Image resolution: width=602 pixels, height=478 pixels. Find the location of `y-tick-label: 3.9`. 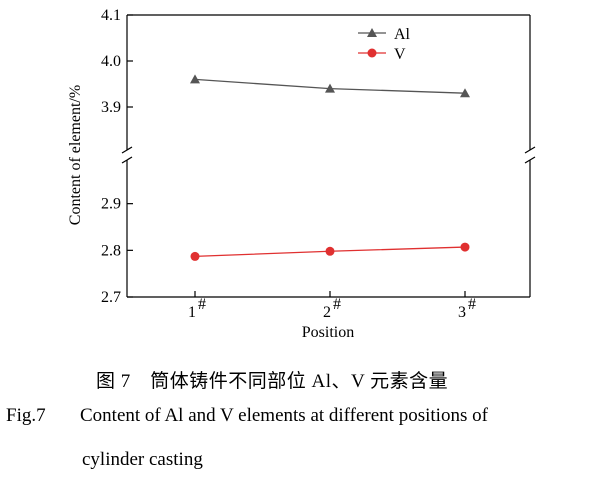

y-tick-label: 3.9 is located at coordinates (111, 107).